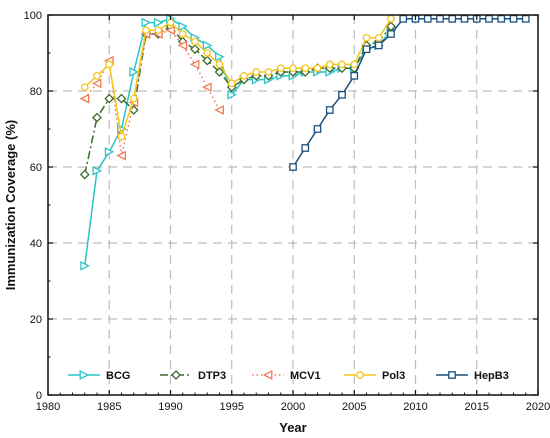 The width and height of the screenshot is (550, 438). I want to click on x-tick-label: 1985, so click(109, 407).